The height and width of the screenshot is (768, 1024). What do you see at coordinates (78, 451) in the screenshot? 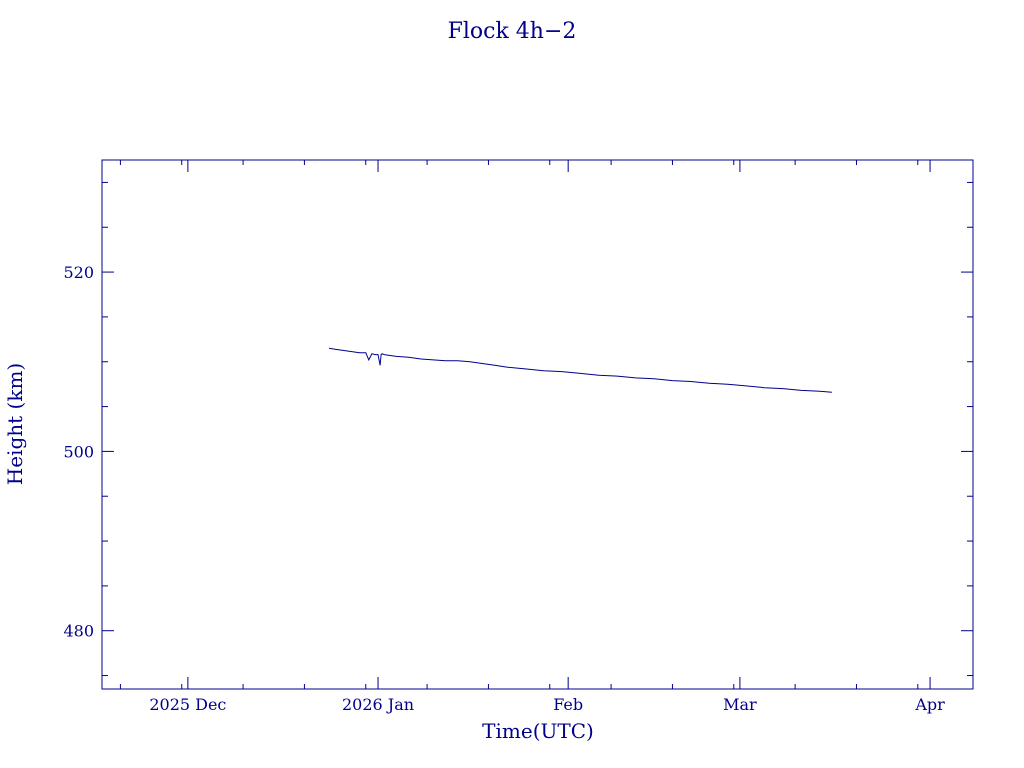
I see `y-tick-label: 500` at bounding box center [78, 451].